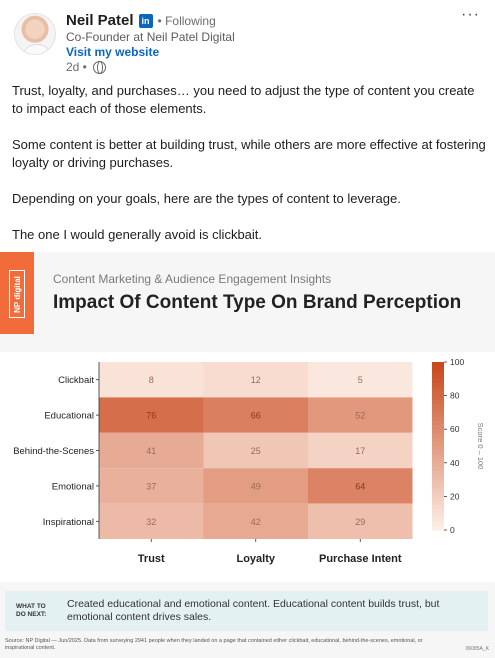 The height and width of the screenshot is (658, 495). What do you see at coordinates (455, 396) in the screenshot?
I see `colorbar-tick-label: 80` at bounding box center [455, 396].